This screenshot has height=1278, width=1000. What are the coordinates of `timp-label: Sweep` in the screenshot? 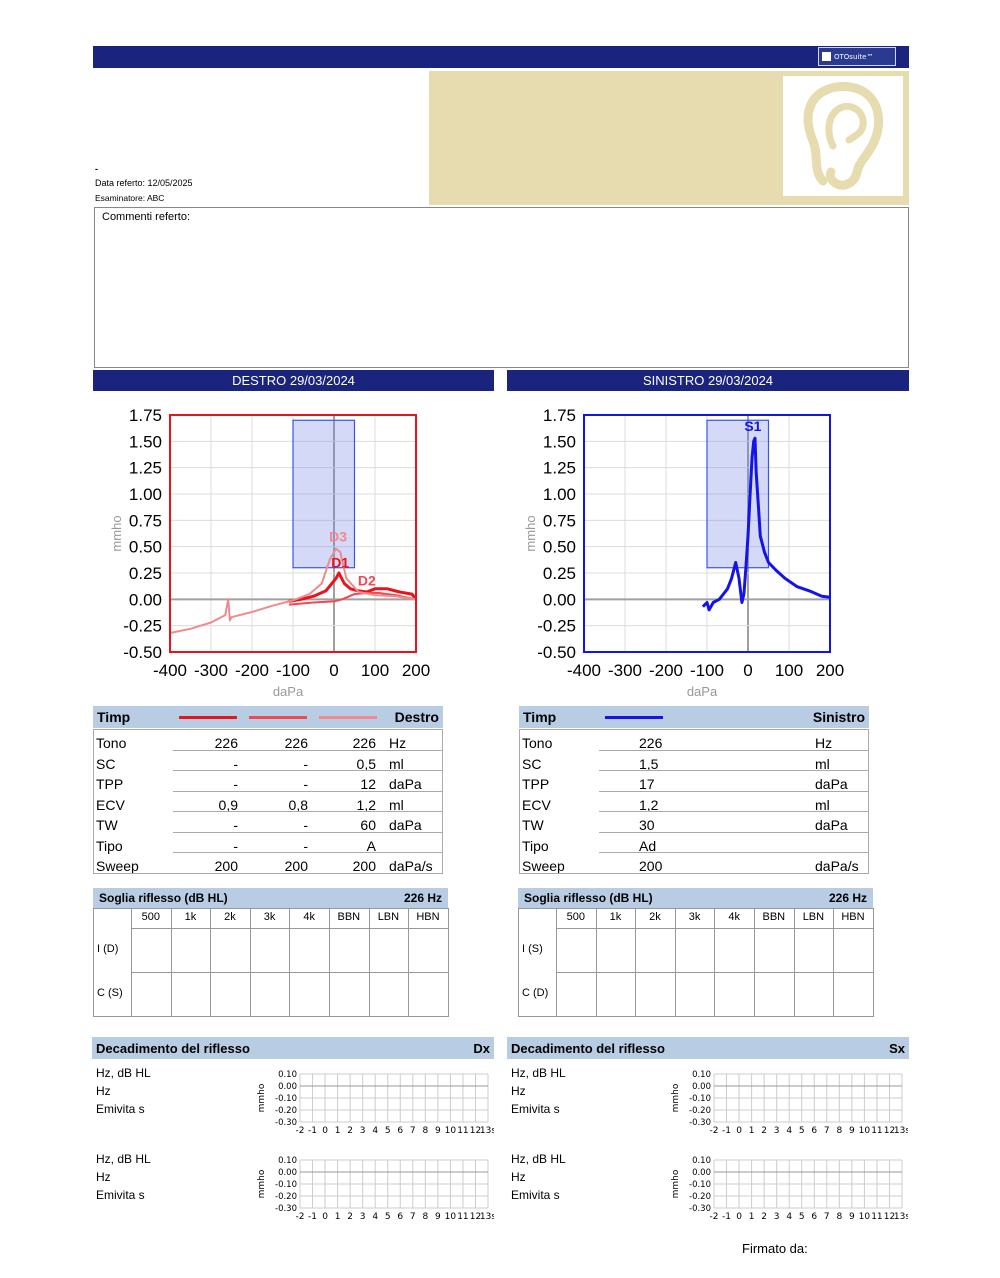 It's located at (117, 866).